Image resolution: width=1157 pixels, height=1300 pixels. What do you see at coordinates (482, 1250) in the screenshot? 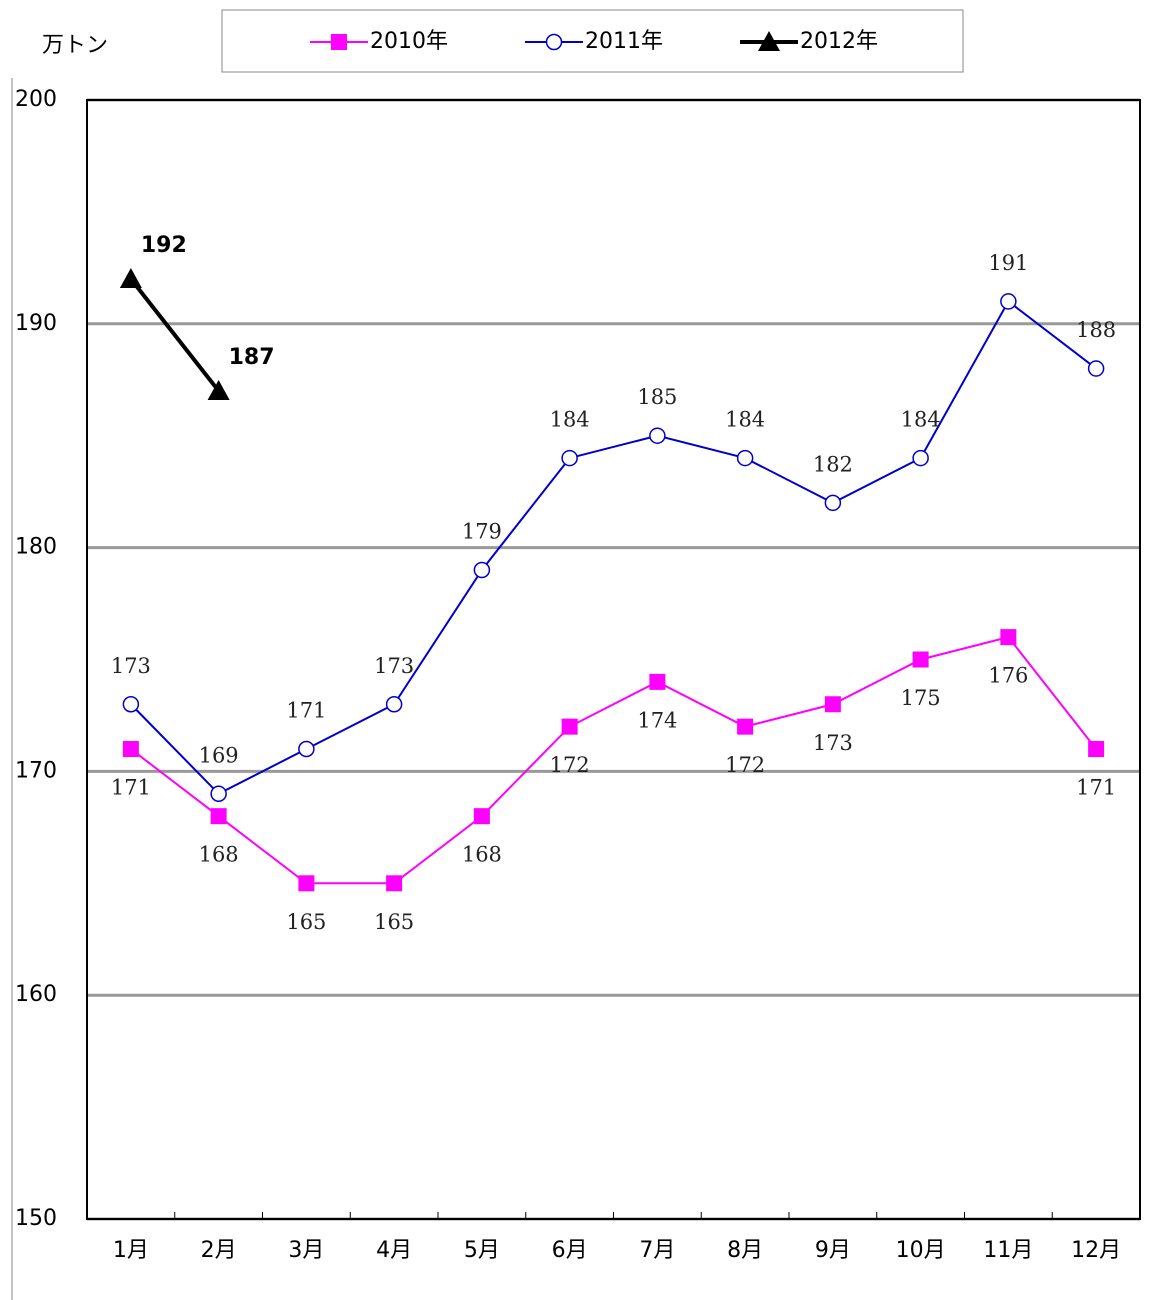
I see `x-tick-label: 5月` at bounding box center [482, 1250].